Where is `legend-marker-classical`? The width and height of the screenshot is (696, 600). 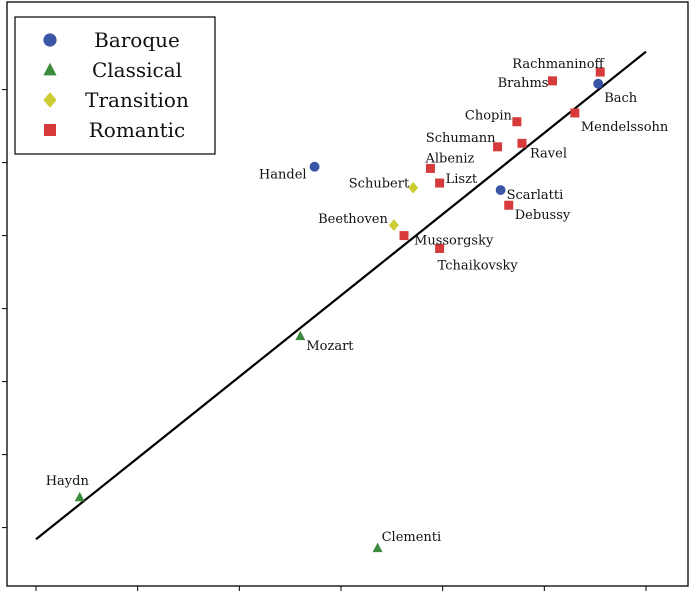 legend-marker-classical is located at coordinates (50, 69).